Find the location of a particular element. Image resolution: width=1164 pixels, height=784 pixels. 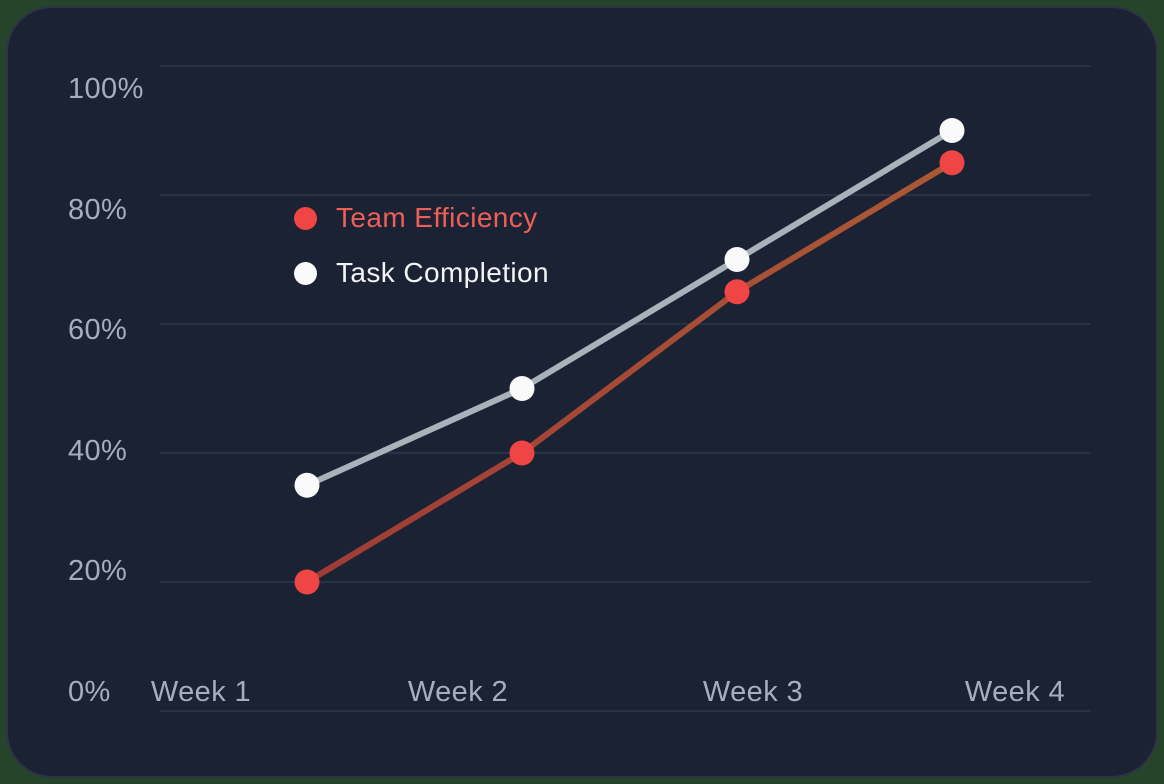

x-axis-label-week-1: Week 1 is located at coordinates (201, 692).